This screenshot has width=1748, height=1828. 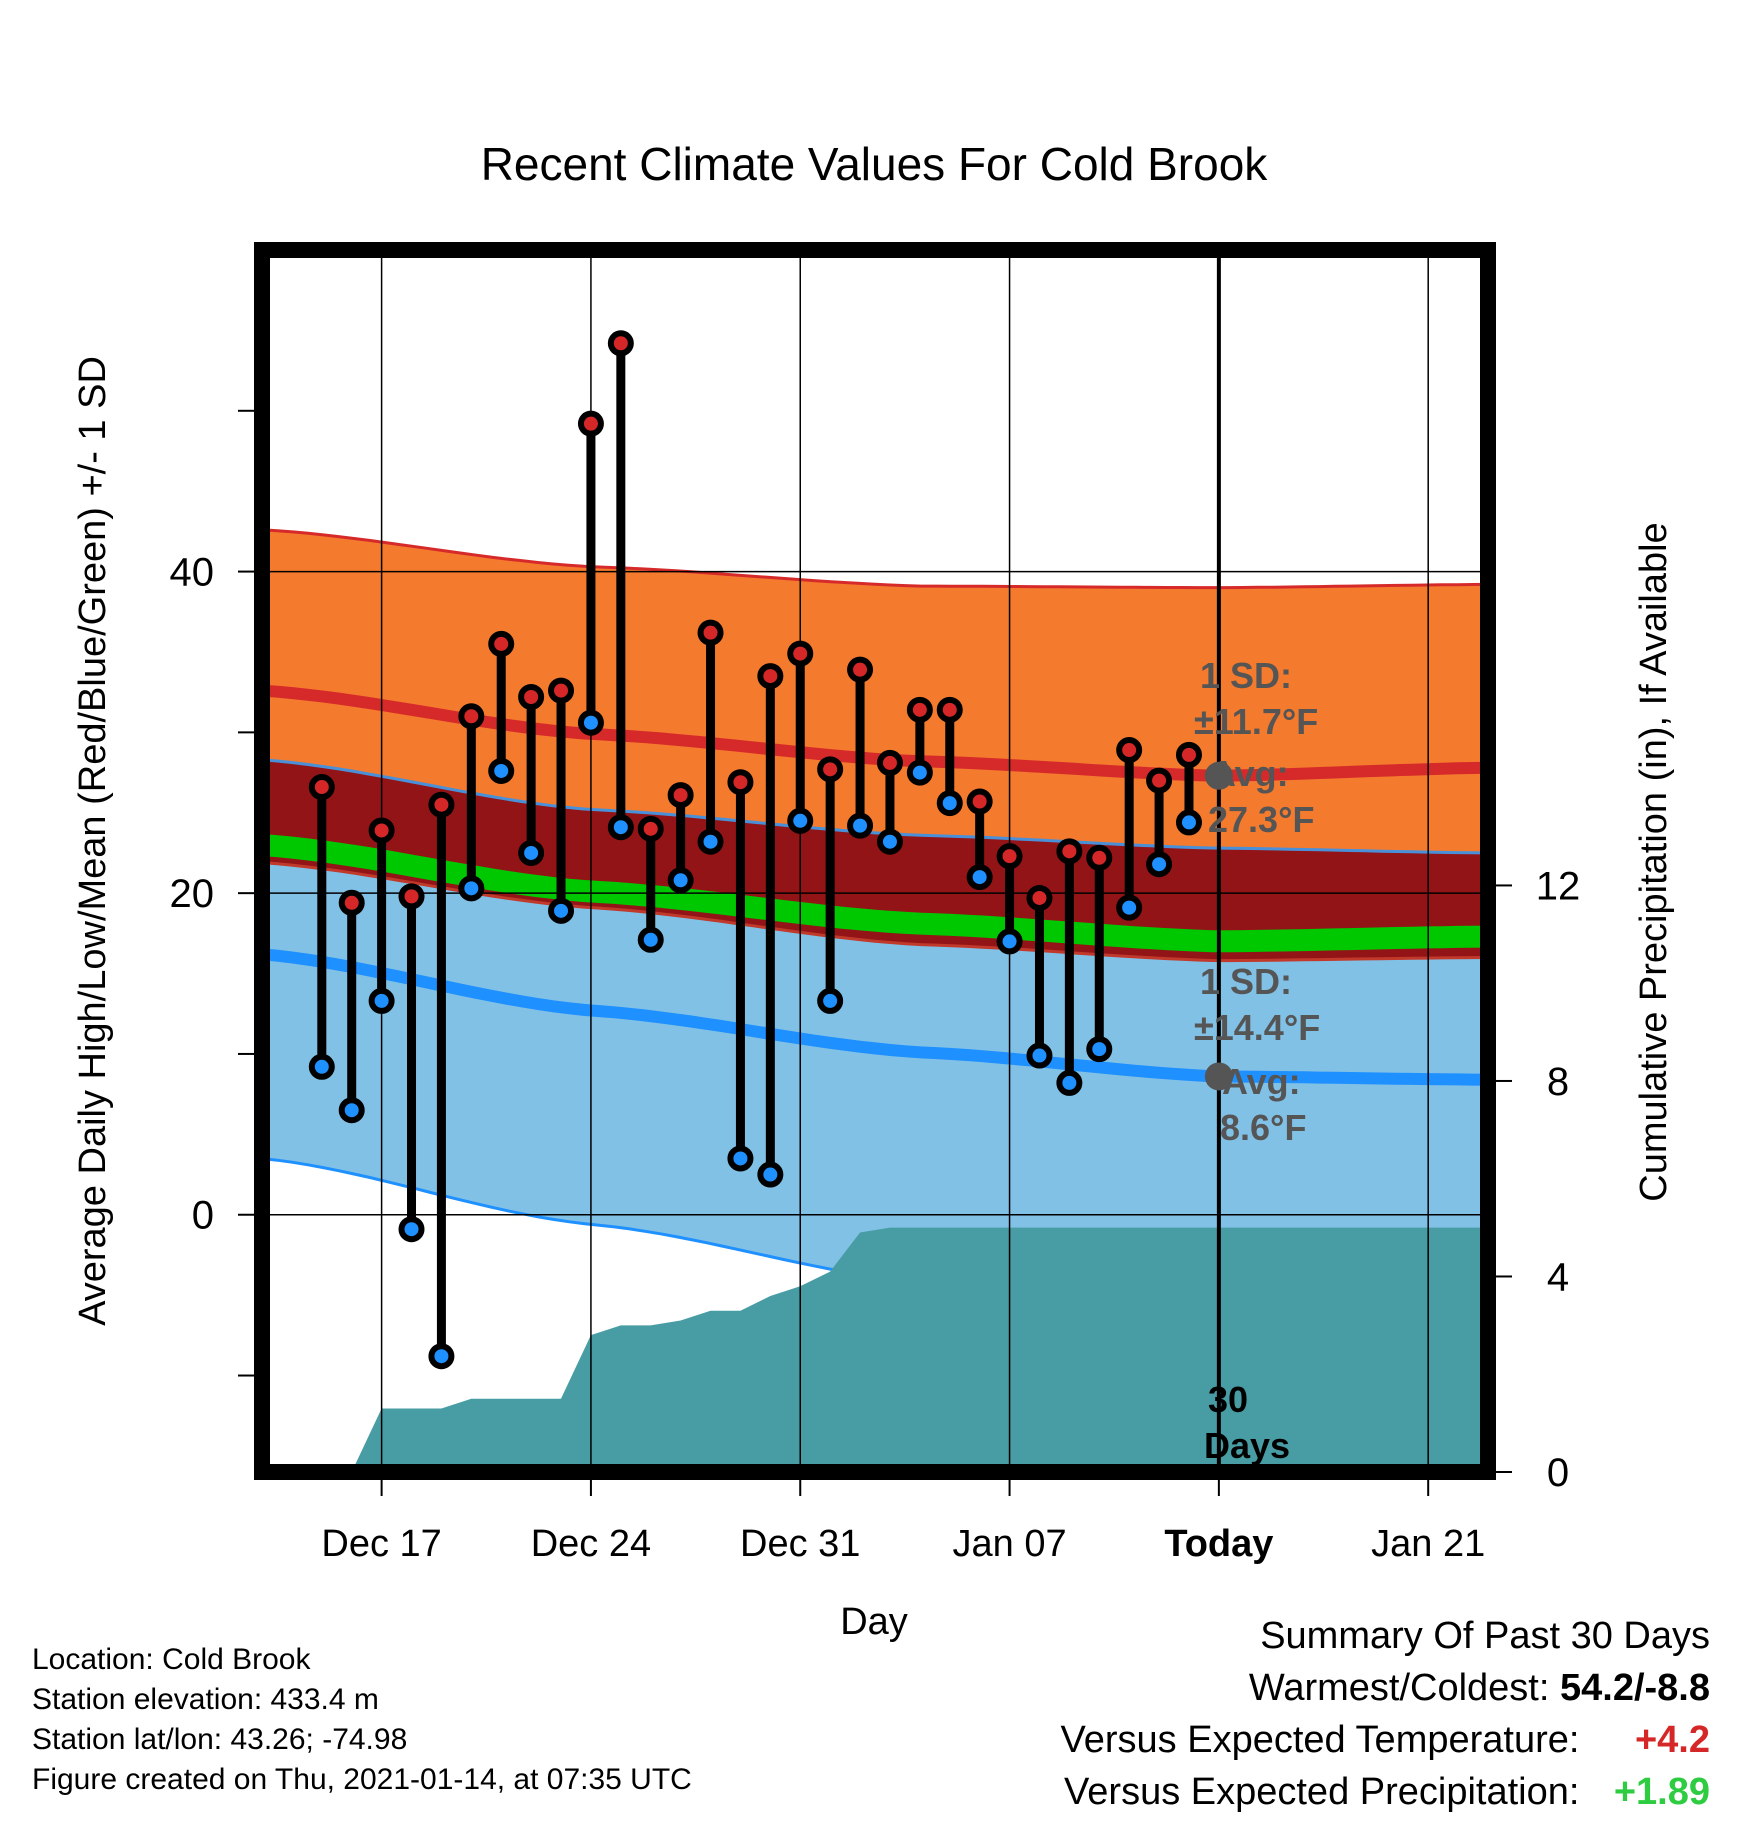 I want to click on warmest-value: 54.2/-8.8, so click(x=1635, y=1688).